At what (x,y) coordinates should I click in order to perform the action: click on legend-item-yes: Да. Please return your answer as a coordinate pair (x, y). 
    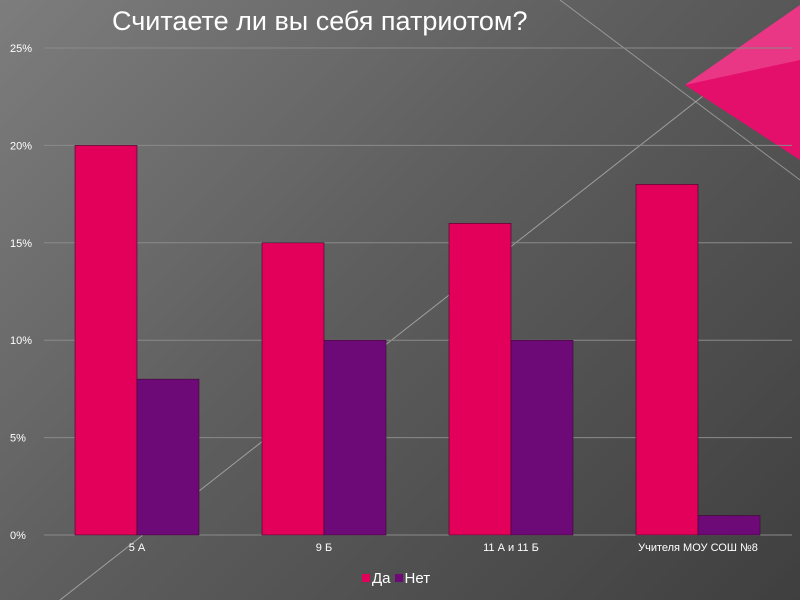
    Looking at the image, I should click on (376, 578).